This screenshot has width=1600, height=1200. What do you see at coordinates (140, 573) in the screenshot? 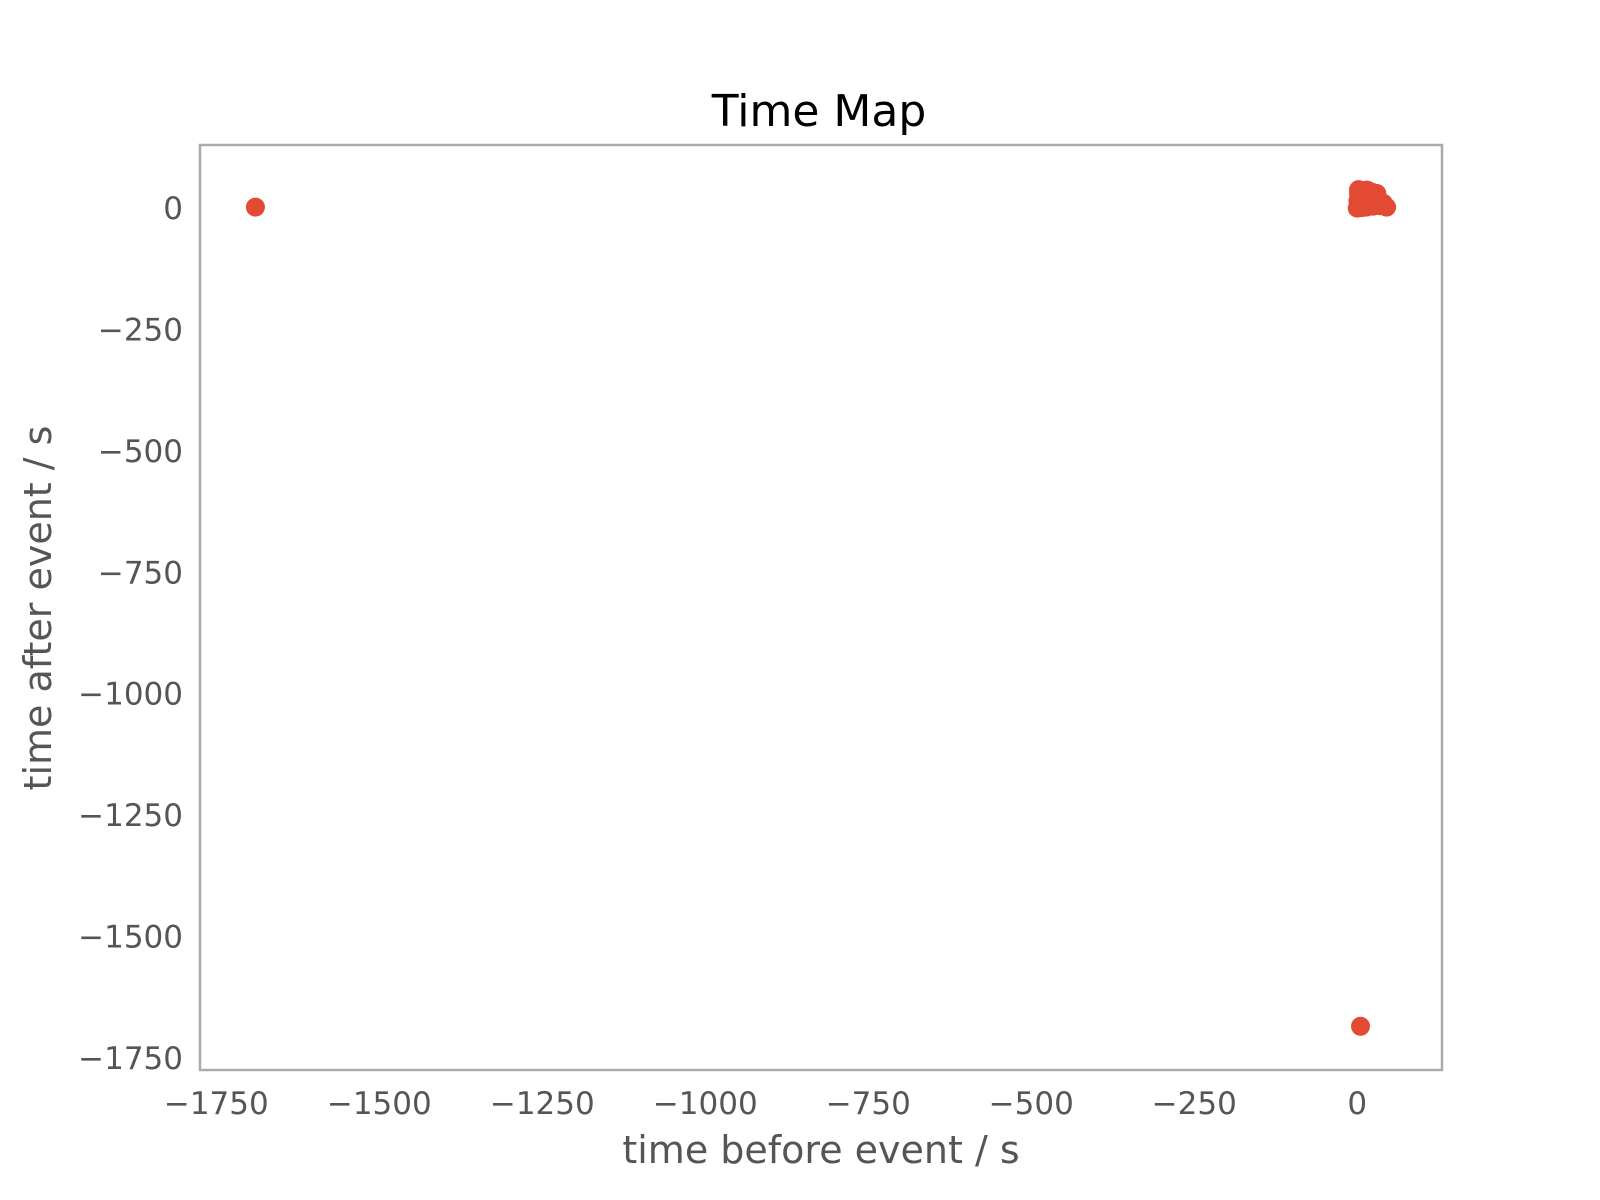
I see `y-tick-label: −750` at bounding box center [140, 573].